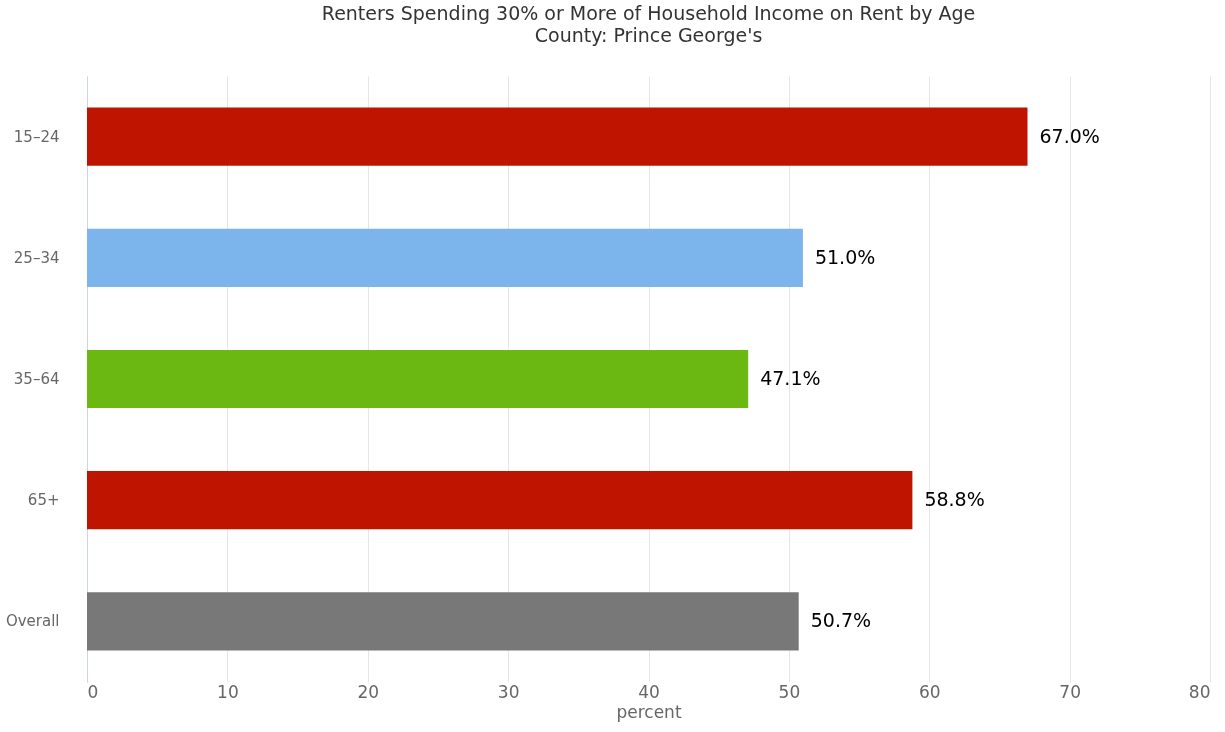 This screenshot has height=732, width=1225. Describe the element at coordinates (1069, 135) in the screenshot. I see `data-label: 67.0%` at that location.